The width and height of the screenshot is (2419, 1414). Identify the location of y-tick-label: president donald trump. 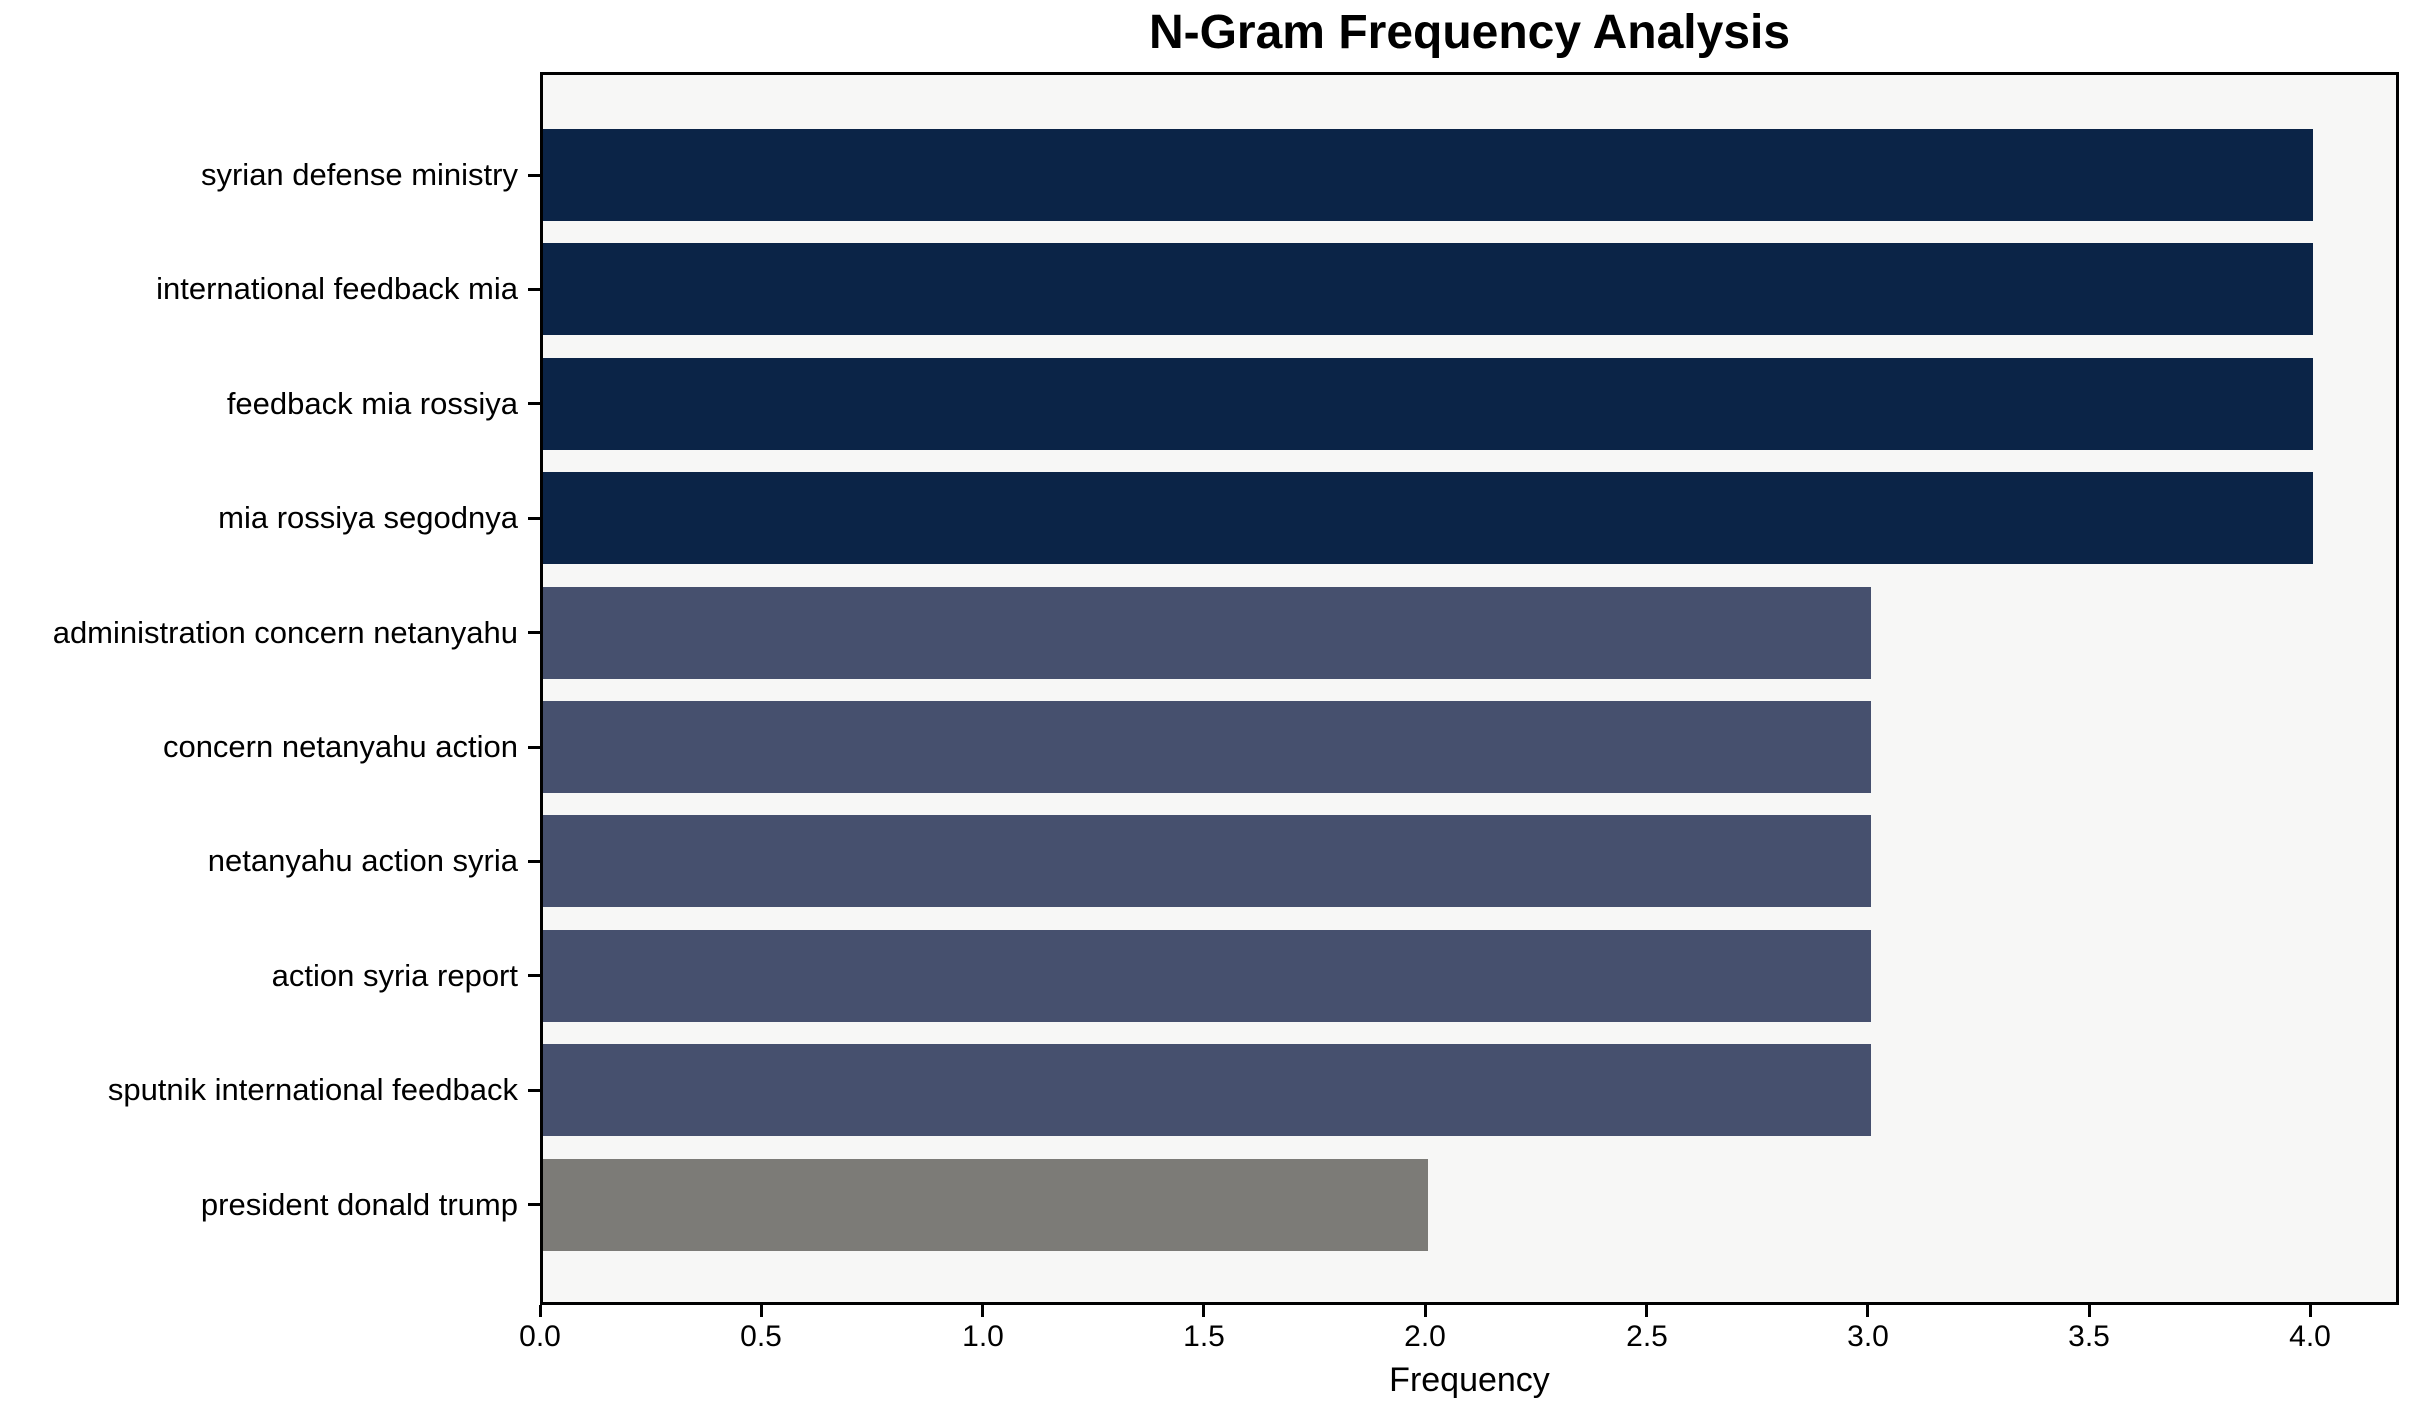
(359, 1204).